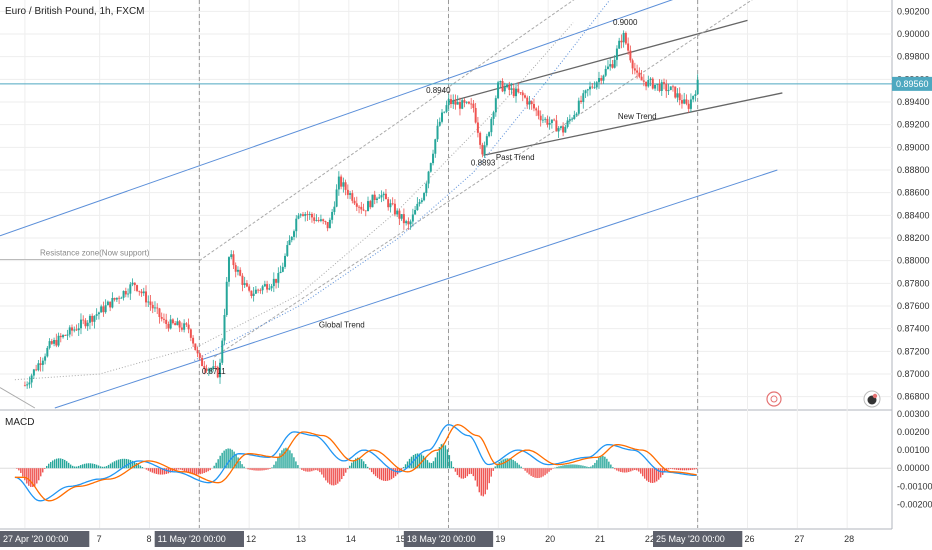  What do you see at coordinates (913, 147) in the screenshot?
I see `price-tick-label: 0.89000` at bounding box center [913, 147].